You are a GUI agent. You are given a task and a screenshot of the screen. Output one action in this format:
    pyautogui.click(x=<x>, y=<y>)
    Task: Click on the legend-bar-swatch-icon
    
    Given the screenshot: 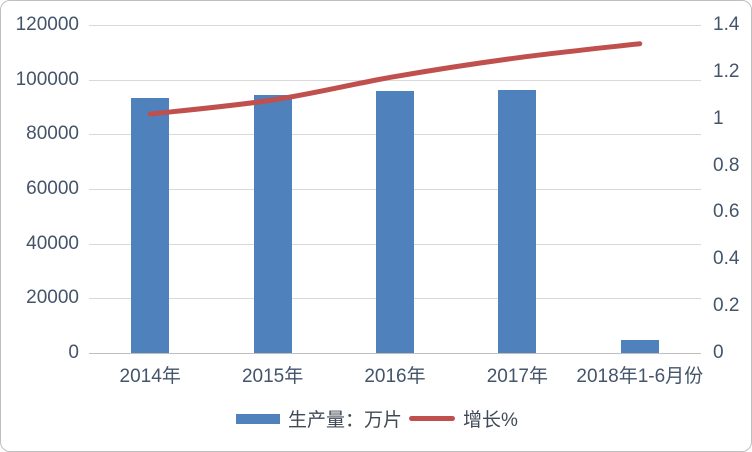 What is the action you would take?
    pyautogui.click(x=258, y=418)
    